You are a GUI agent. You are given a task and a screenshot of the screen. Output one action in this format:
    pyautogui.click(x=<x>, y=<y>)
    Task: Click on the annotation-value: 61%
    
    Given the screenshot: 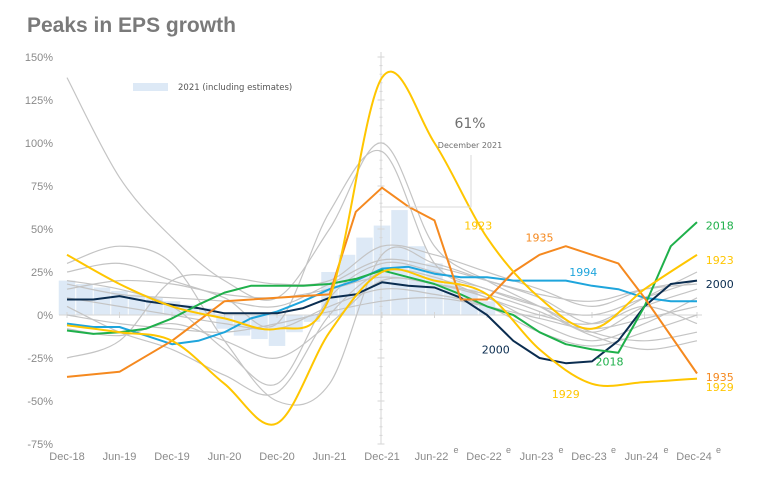 What is the action you would take?
    pyautogui.click(x=469, y=124)
    